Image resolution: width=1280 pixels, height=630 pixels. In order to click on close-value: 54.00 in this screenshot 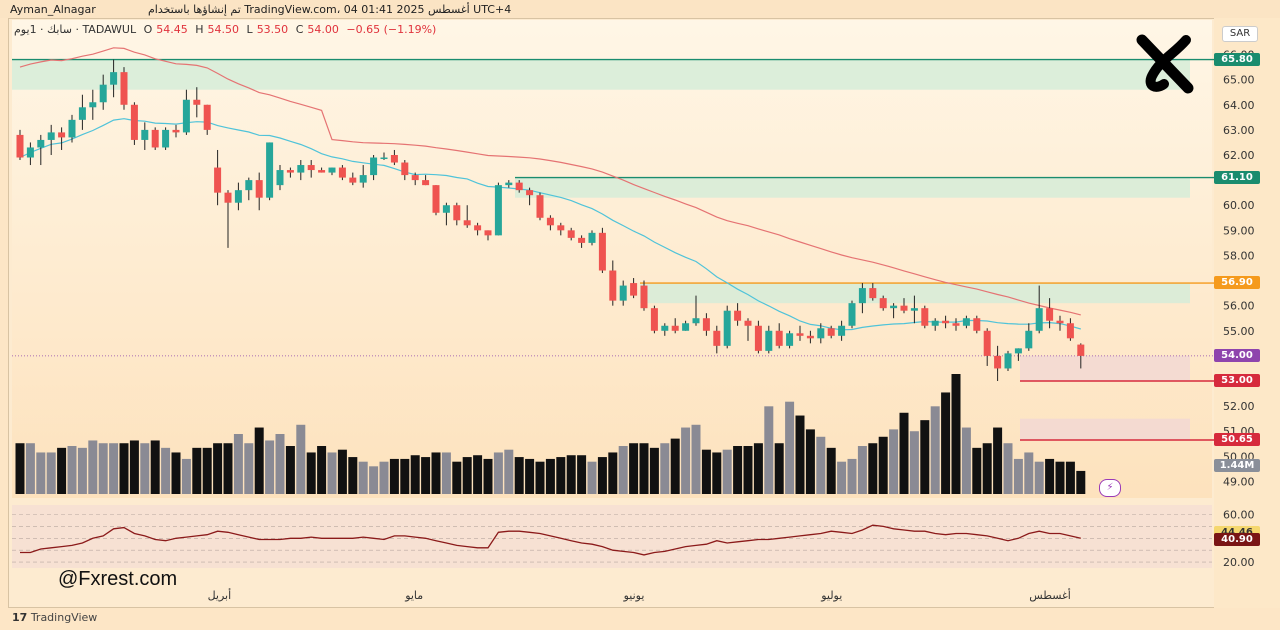, I will do `click(323, 29)`.